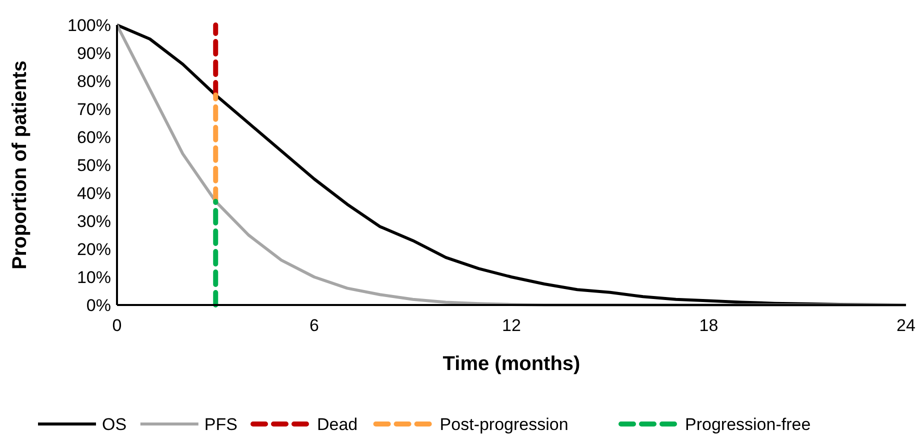 This screenshot has width=919, height=439. I want to click on y-axis-title: Proportion of patients, so click(20, 165).